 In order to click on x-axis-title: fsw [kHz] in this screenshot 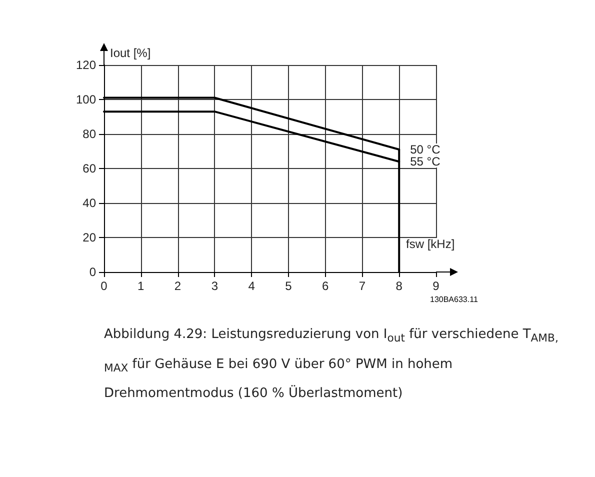, I will do `click(430, 244)`.